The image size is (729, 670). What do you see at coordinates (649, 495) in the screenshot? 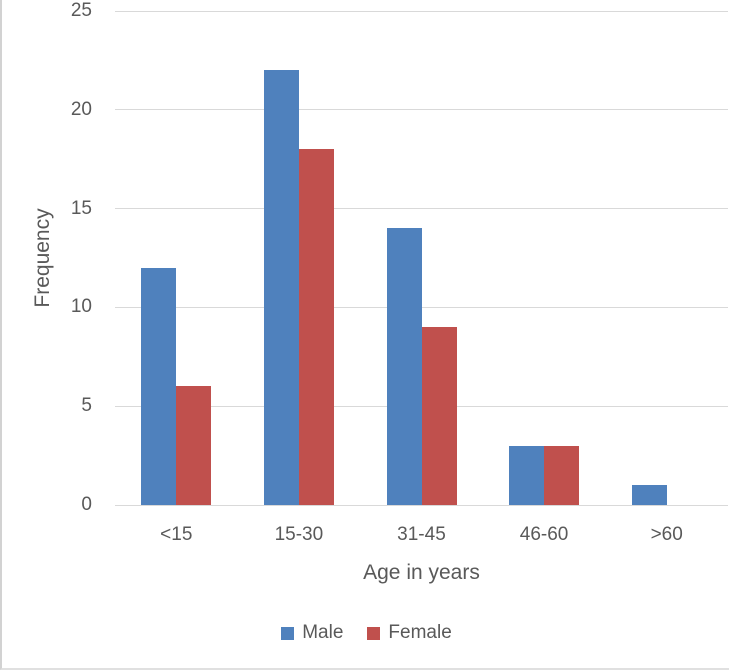
I see `bar-male->60` at bounding box center [649, 495].